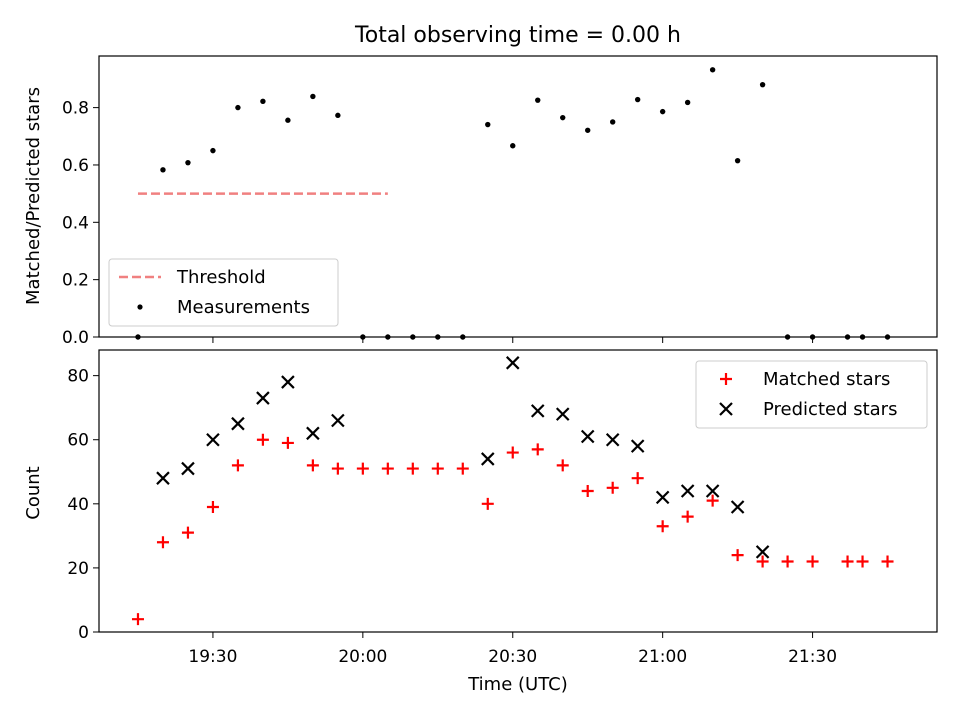 The width and height of the screenshot is (960, 720). What do you see at coordinates (212, 657) in the screenshot?
I see `xtick-label: 19:30` at bounding box center [212, 657].